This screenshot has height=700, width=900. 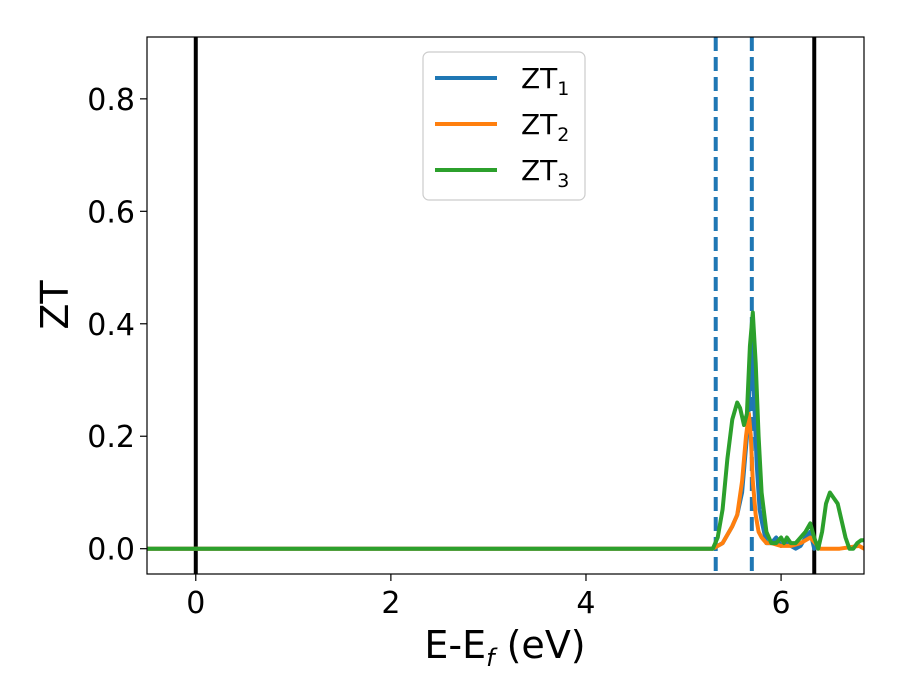 What do you see at coordinates (540, 645) in the screenshot?
I see `x-axis-label-unit: (eV)` at bounding box center [540, 645].